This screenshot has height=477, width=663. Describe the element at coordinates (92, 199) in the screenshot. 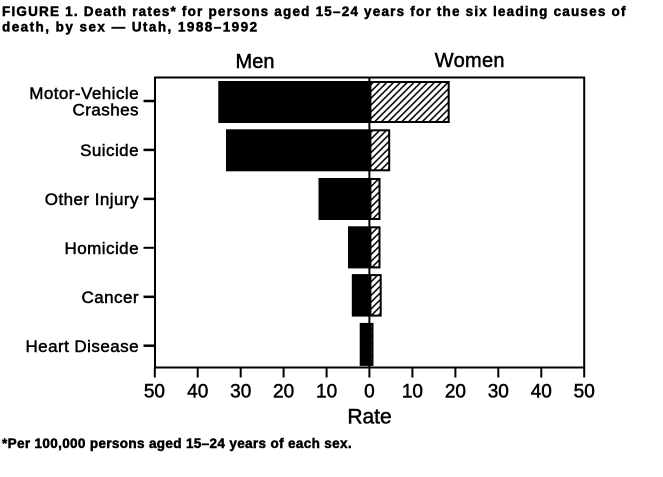

I see `svg-text: Other Injury` at that location.